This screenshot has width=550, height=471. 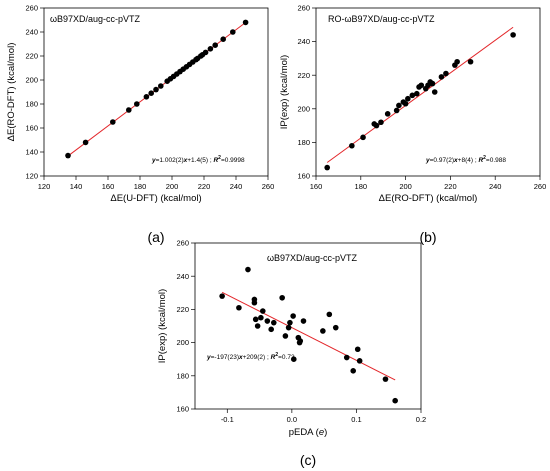 I want to click on x-tick-label: 260, so click(x=540, y=186).